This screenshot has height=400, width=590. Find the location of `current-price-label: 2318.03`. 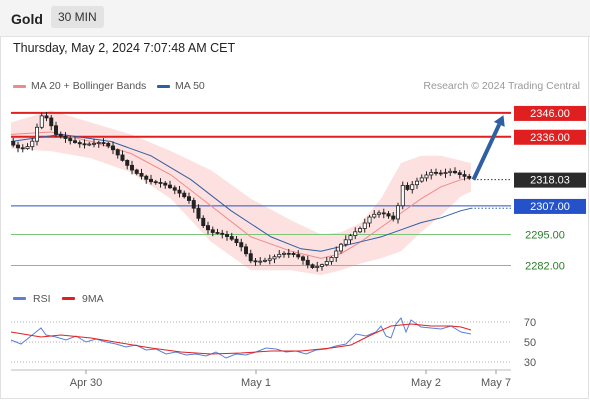

current-price-label: 2318.03 is located at coordinates (550, 181).